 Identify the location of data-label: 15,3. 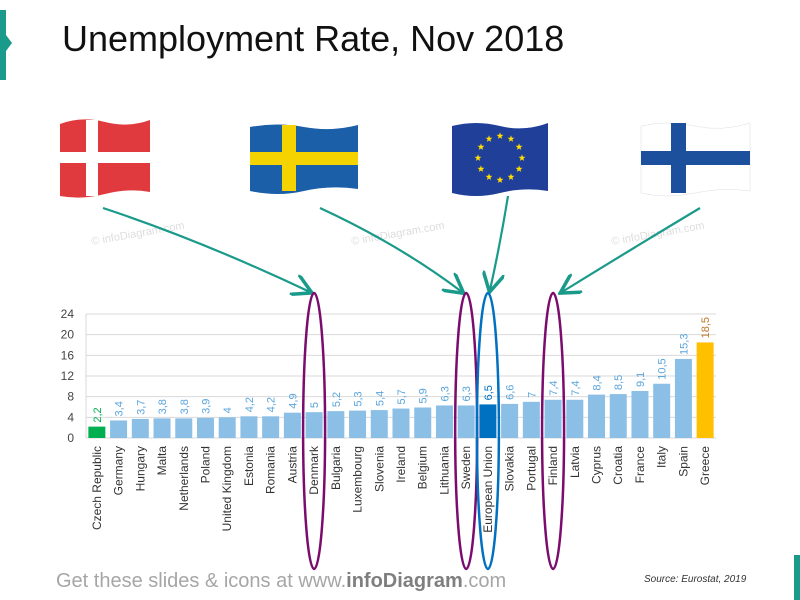
(684, 344).